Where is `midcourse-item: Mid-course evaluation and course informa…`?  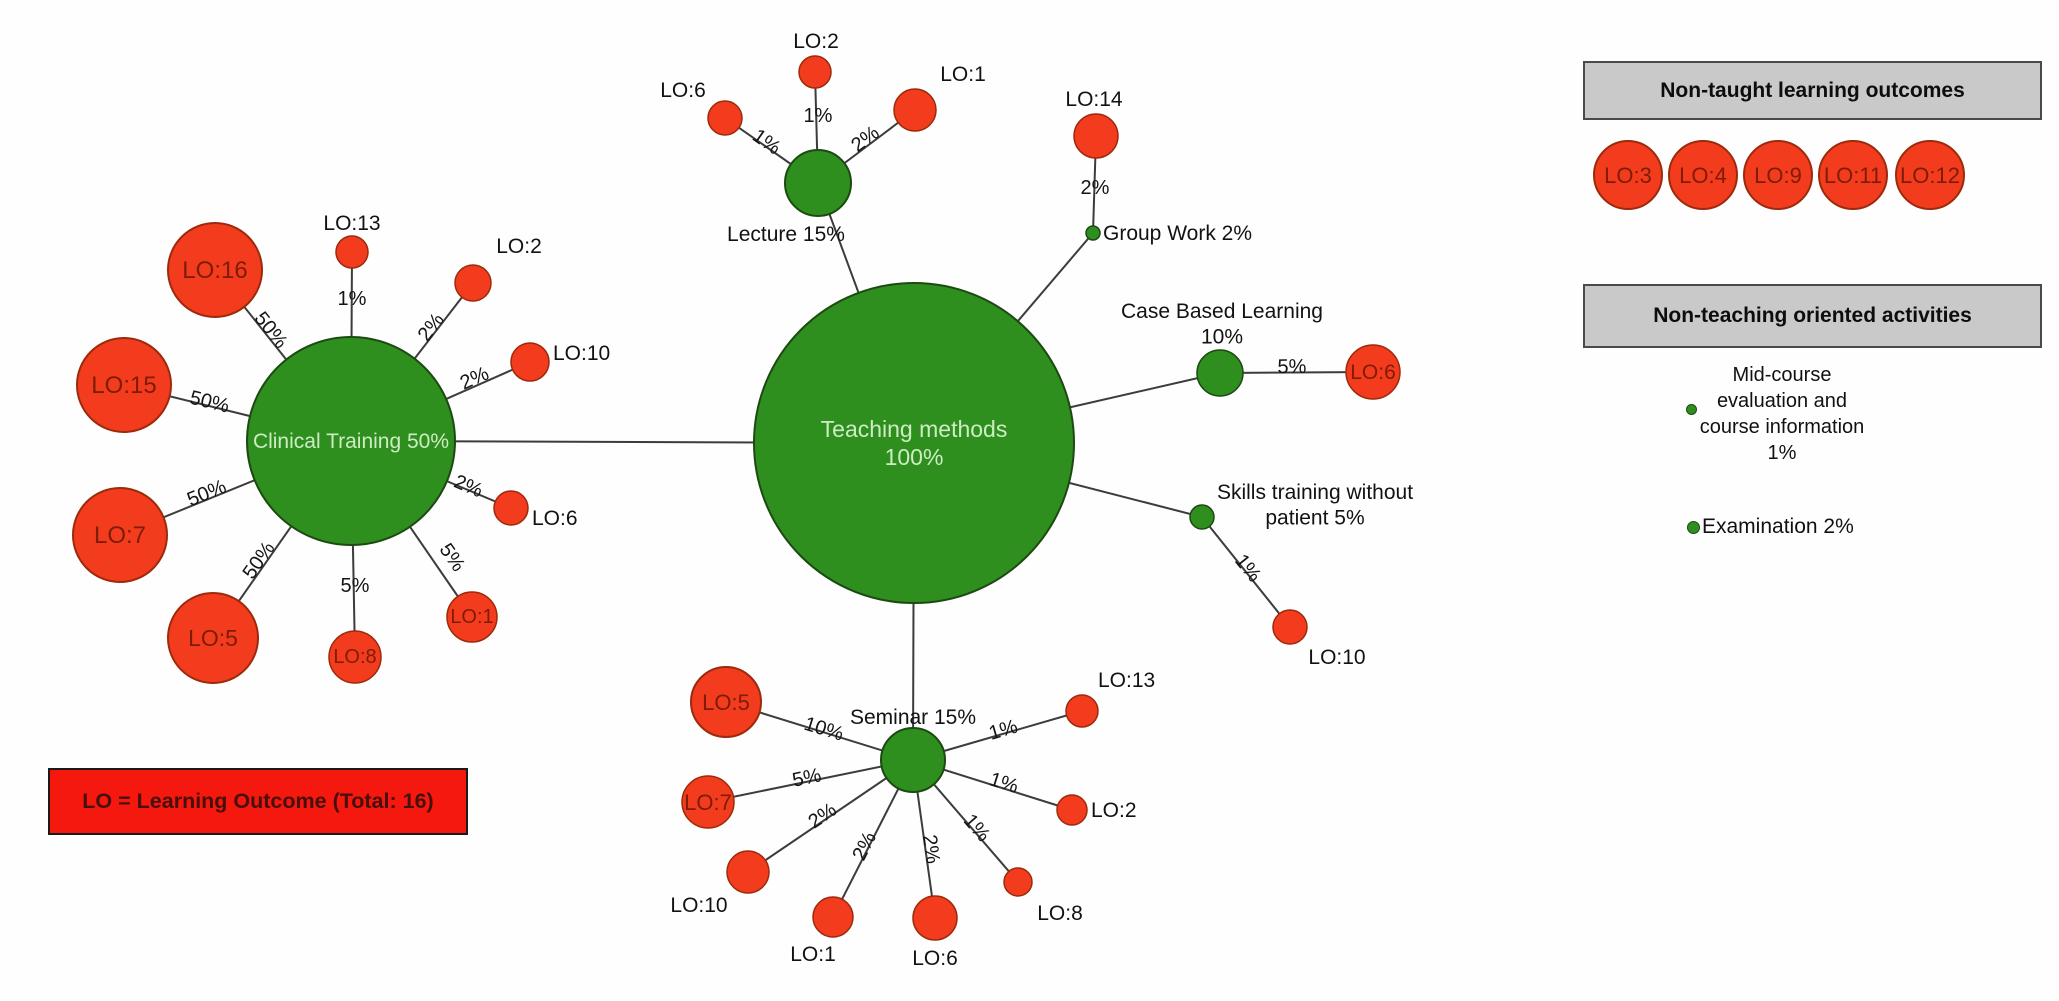
midcourse-item: Mid-course evaluation and course informa… is located at coordinates (1782, 414).